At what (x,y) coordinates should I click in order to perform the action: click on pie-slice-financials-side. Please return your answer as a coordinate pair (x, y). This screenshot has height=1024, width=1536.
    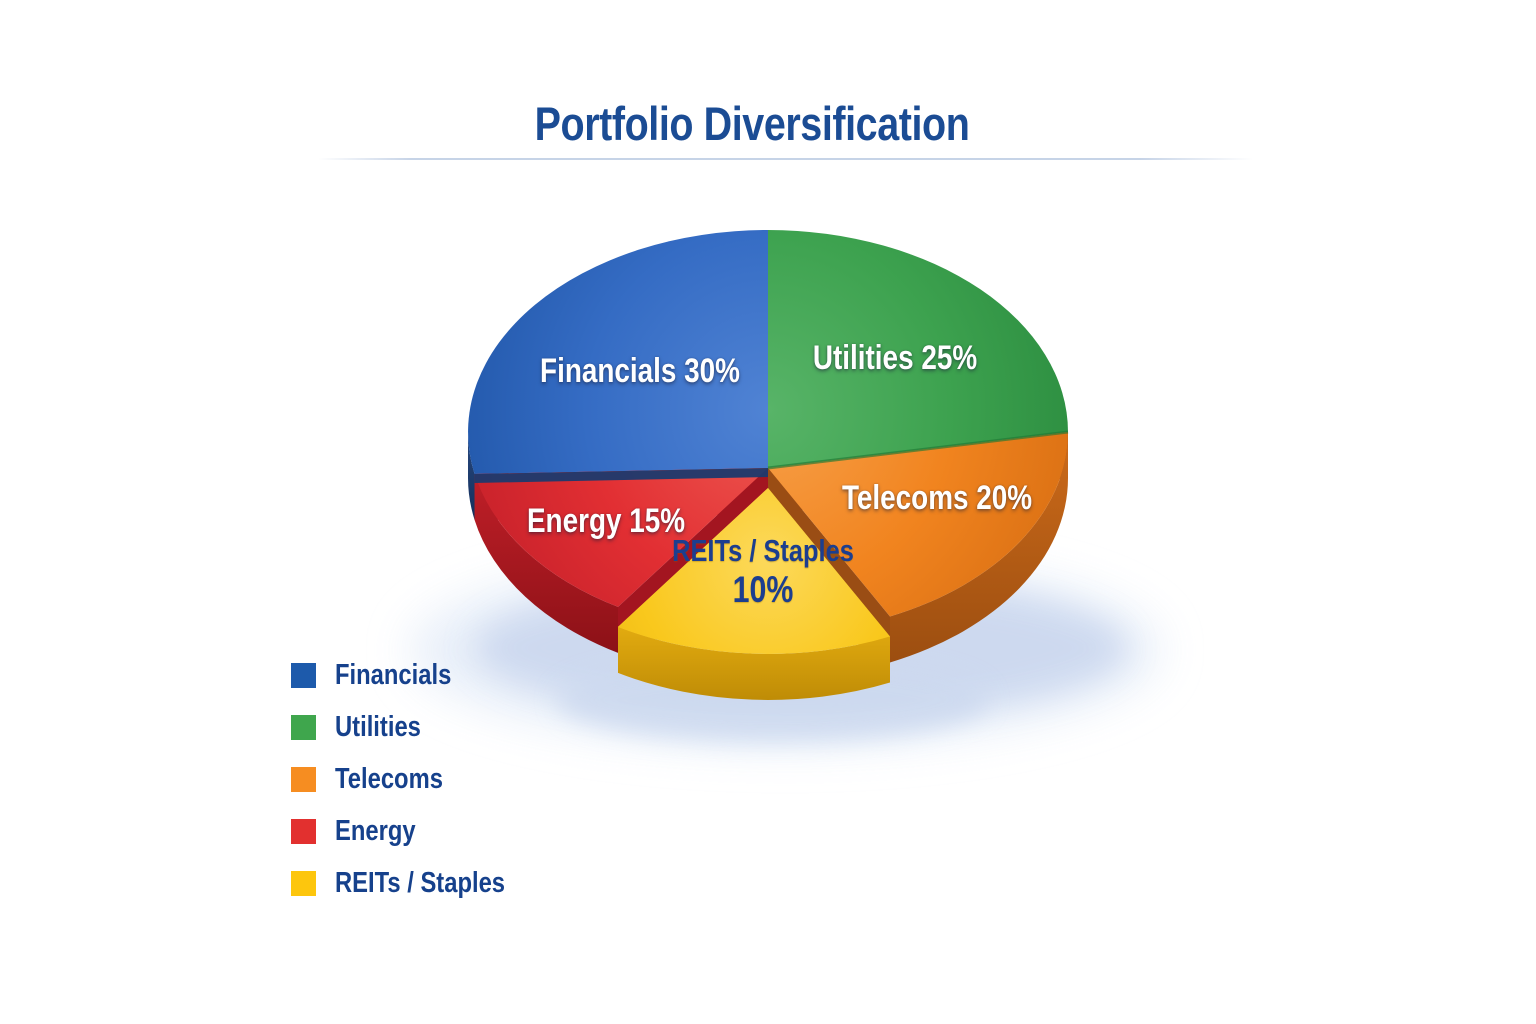
    Looking at the image, I should click on (471, 476).